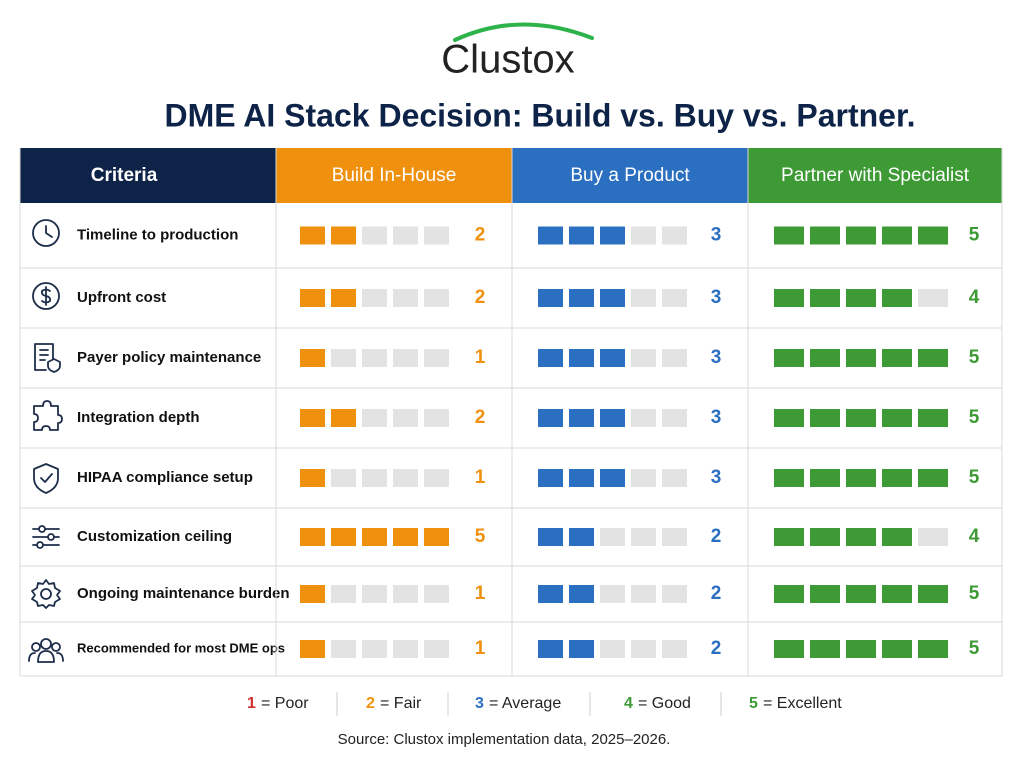 The width and height of the screenshot is (1024, 763). Describe the element at coordinates (124, 175) in the screenshot. I see `header-label: Criteria` at that location.